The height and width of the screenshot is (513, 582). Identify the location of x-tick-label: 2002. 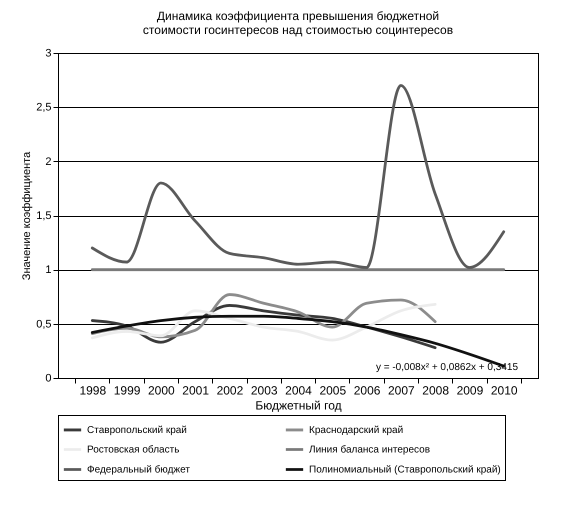
(230, 391).